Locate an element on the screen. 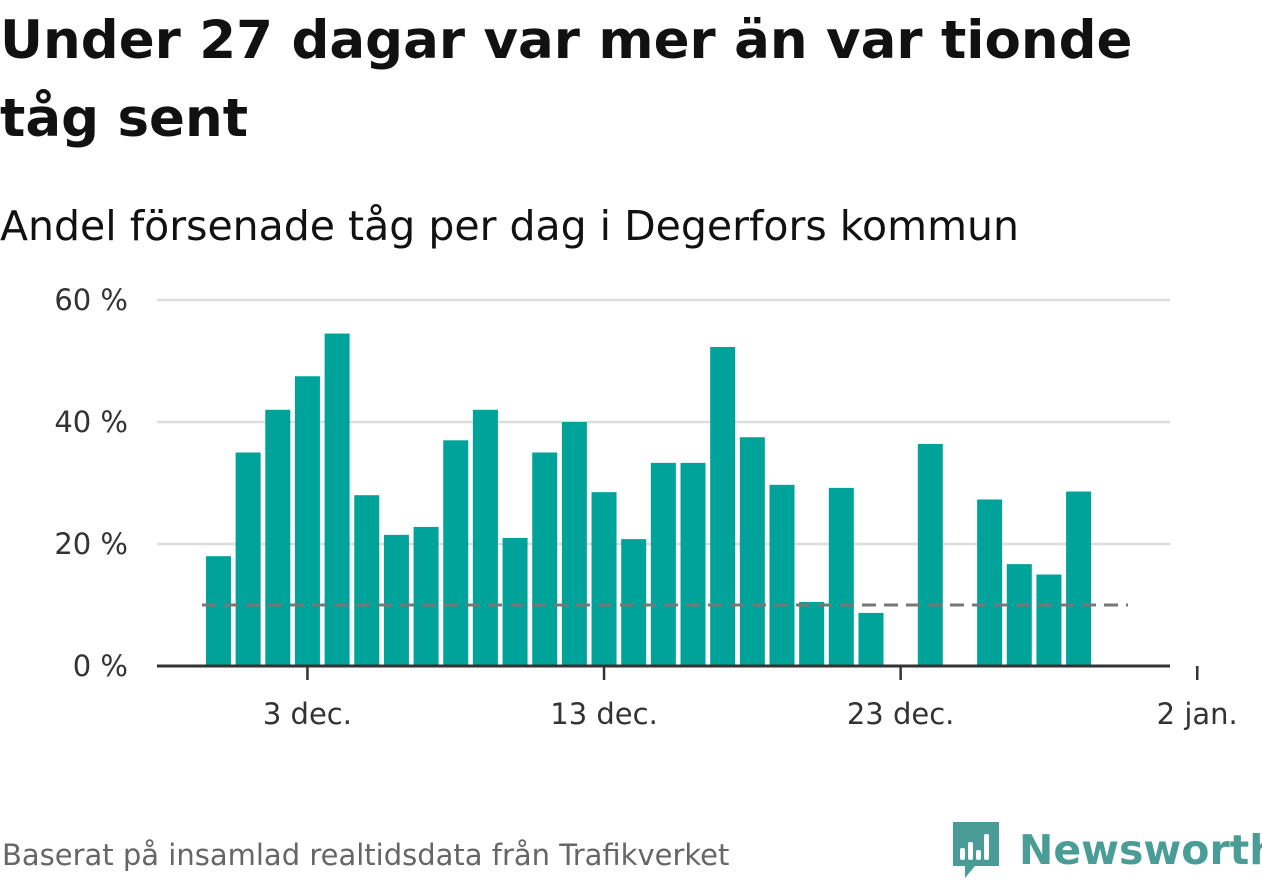 The height and width of the screenshot is (880, 1262). x-tick-label: 3 dec. is located at coordinates (307, 714).